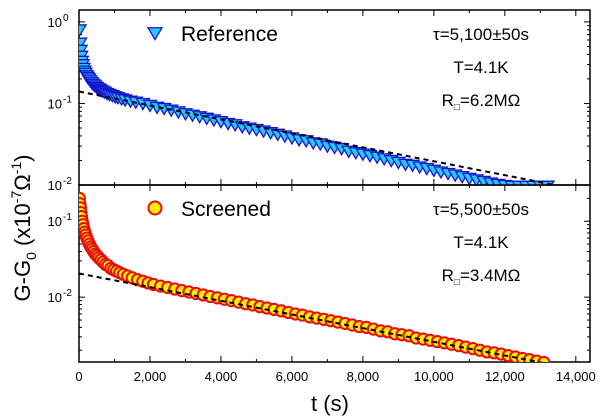  Describe the element at coordinates (481, 67) in the screenshot. I see `ref-temperature-annotation: T=4.1K` at that location.